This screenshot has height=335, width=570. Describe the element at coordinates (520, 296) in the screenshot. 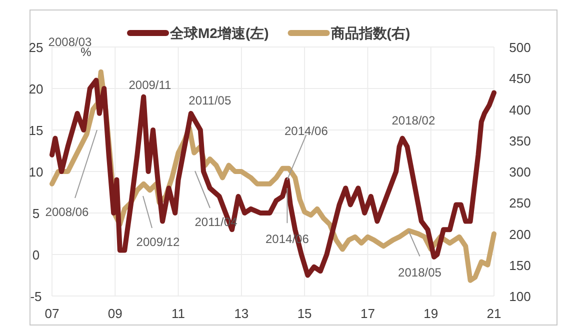

I see `y2-tick-label: 100` at that location.